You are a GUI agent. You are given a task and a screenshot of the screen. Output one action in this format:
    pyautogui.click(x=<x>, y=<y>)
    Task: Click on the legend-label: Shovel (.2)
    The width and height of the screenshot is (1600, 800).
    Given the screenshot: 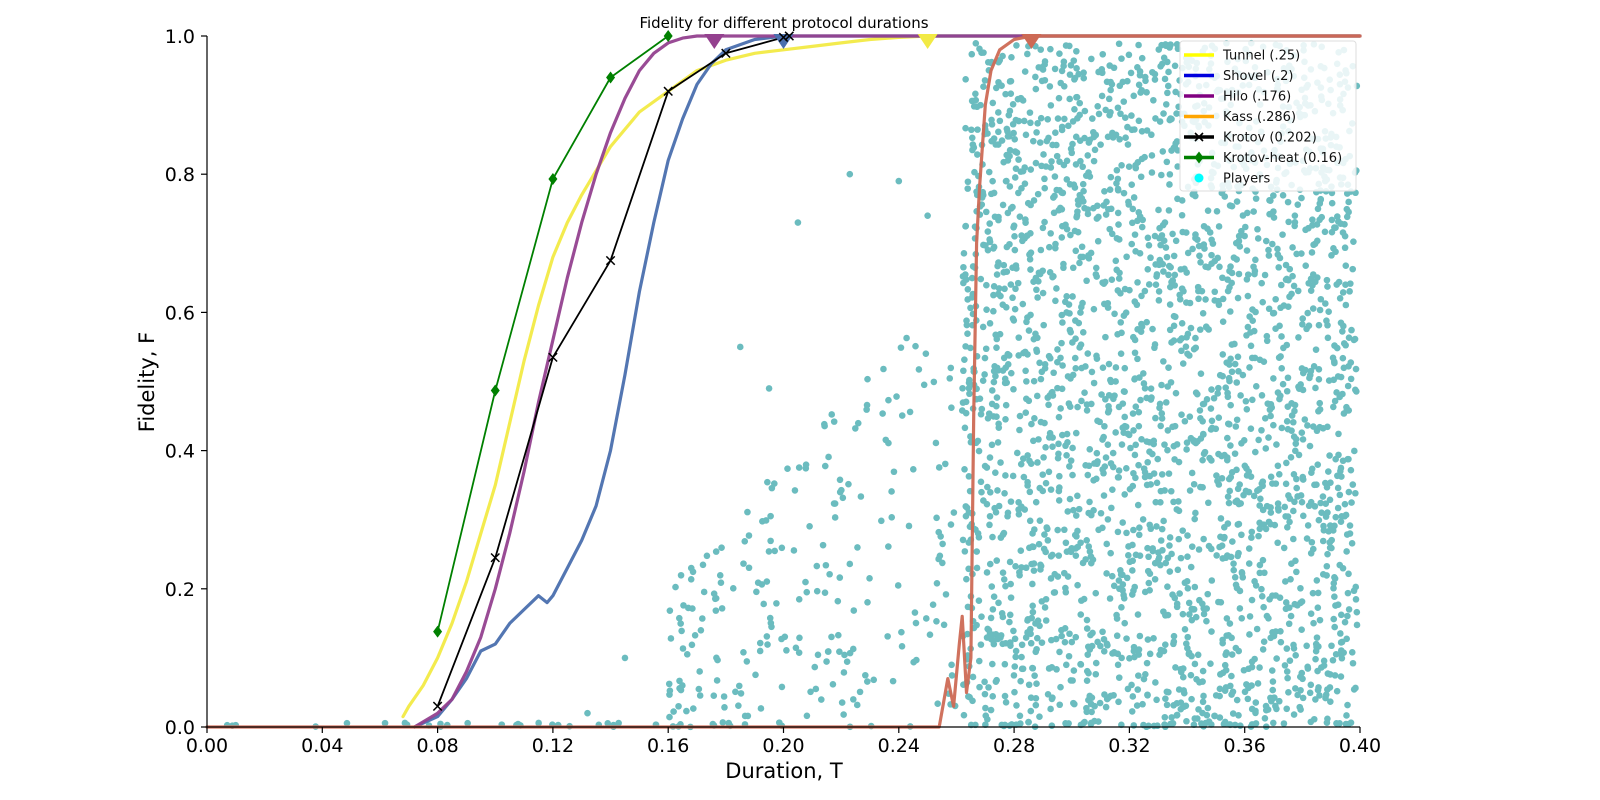 What is the action you would take?
    pyautogui.click(x=1258, y=76)
    